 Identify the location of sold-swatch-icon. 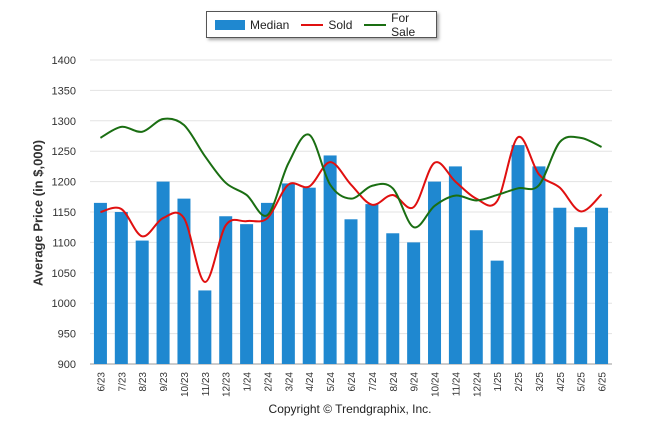
(312, 24).